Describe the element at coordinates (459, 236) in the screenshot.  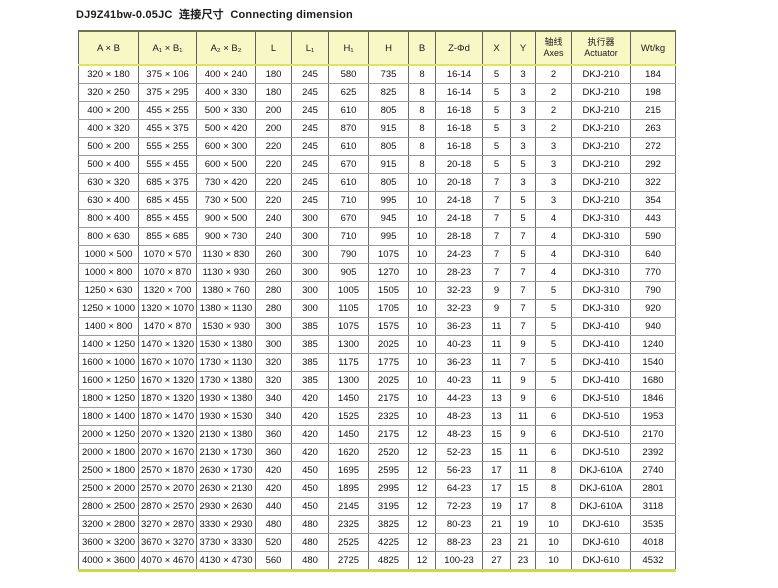
I see `table-cell: 28-18` at that location.